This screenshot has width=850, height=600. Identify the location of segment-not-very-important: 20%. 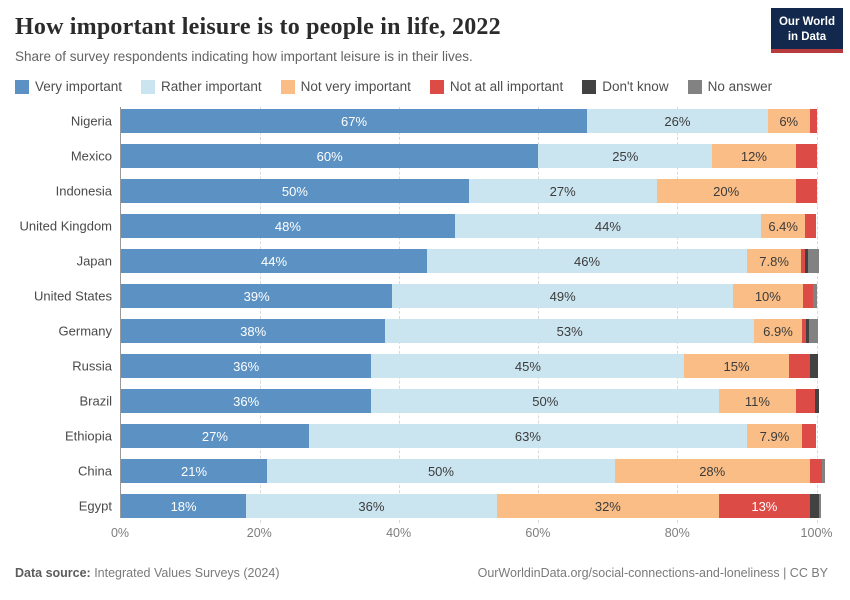
(726, 191).